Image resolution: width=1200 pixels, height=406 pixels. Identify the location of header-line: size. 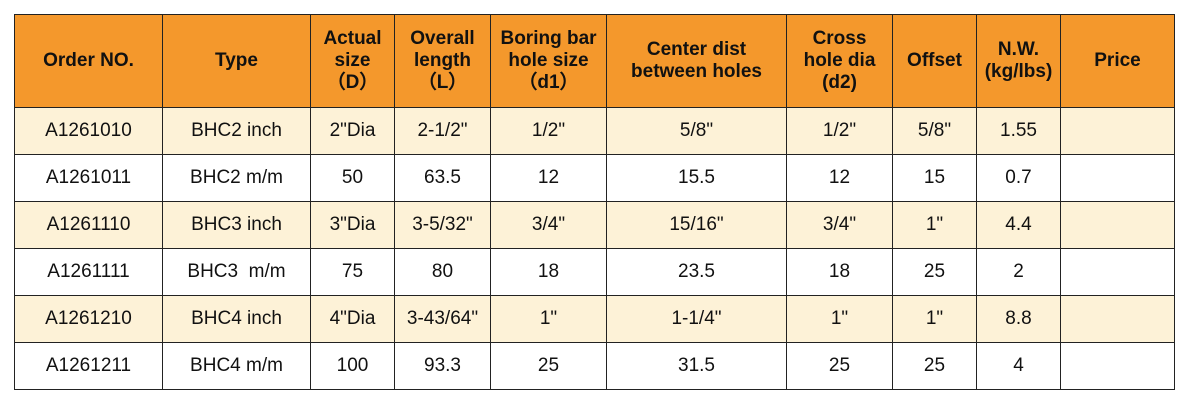
(352, 60).